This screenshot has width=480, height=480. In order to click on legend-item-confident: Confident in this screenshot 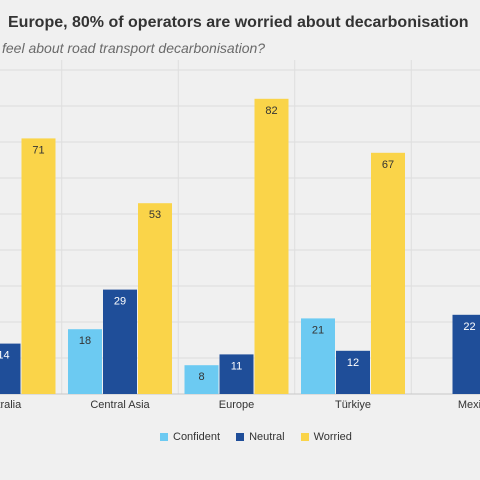, I will do `click(190, 437)`.